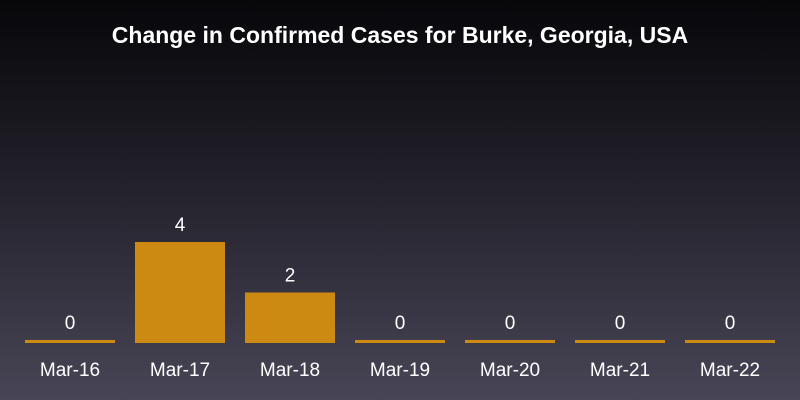 This screenshot has height=400, width=800. I want to click on value-label-mar-22: 0, so click(730, 323).